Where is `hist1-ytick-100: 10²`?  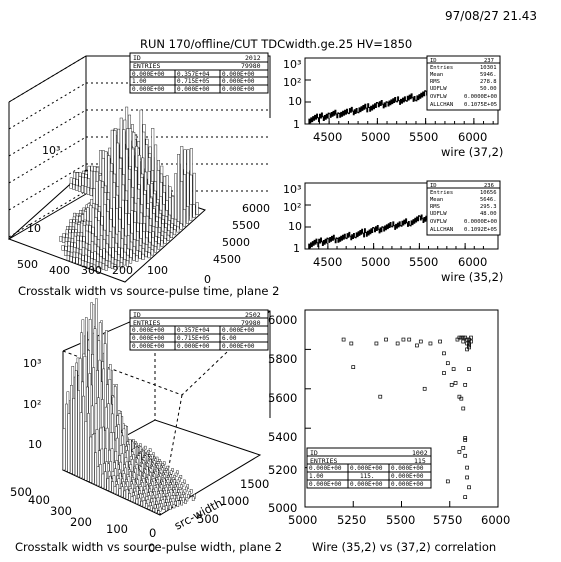 hist1-ytick-100: 10² is located at coordinates (292, 82).